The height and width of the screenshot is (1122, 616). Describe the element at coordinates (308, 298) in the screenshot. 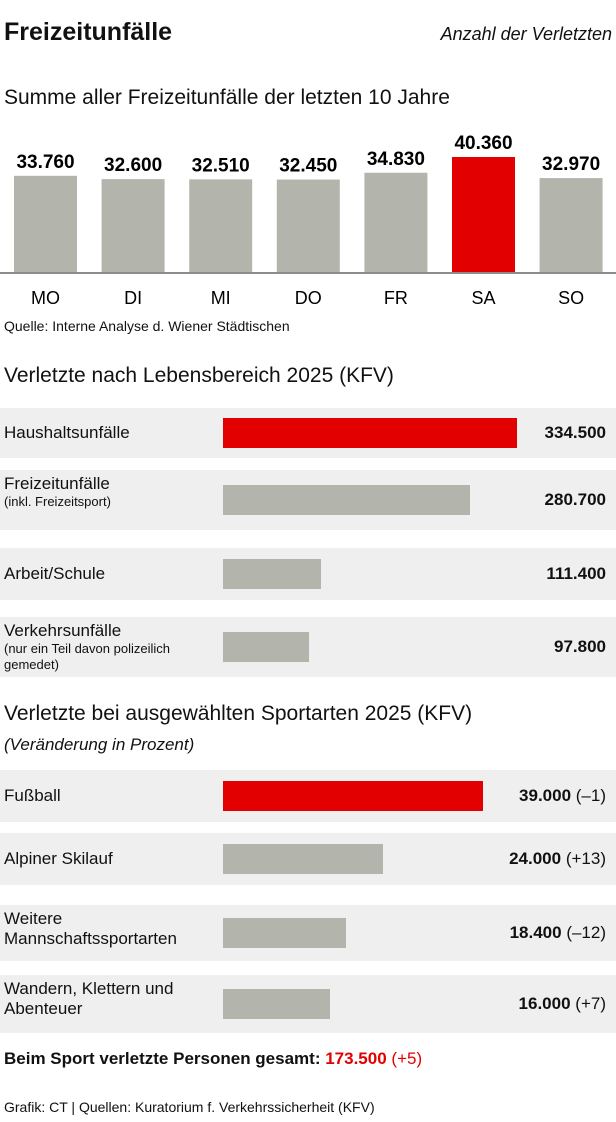

I see `category-label: DO` at that location.